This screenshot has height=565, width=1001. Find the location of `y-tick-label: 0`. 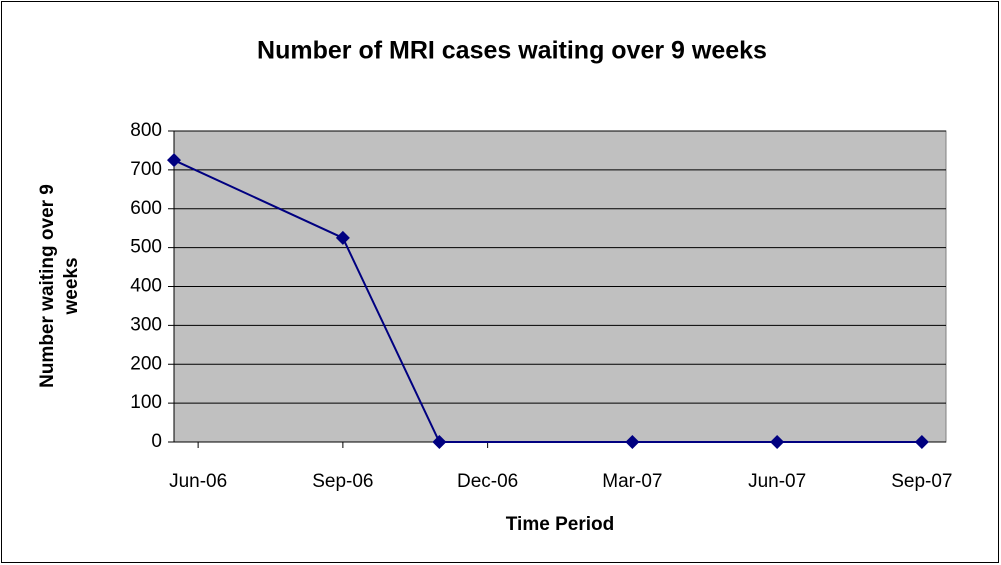

y-tick-label: 0 is located at coordinates (156, 441).